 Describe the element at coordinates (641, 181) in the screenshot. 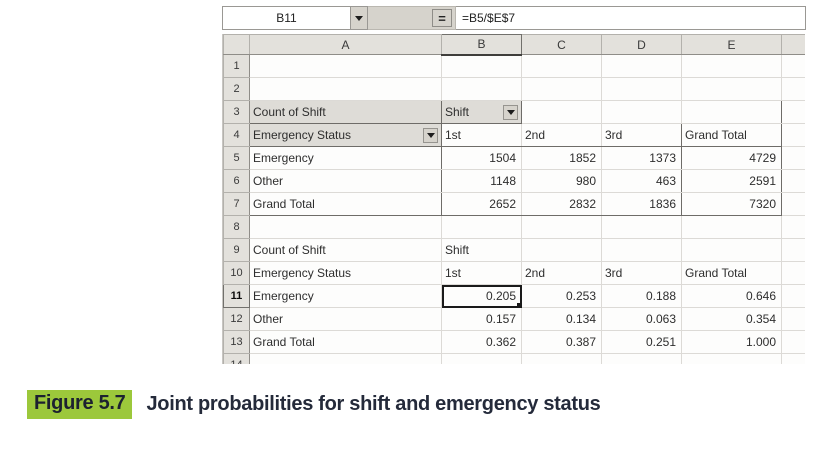

I see `cell-D6: 463` at that location.